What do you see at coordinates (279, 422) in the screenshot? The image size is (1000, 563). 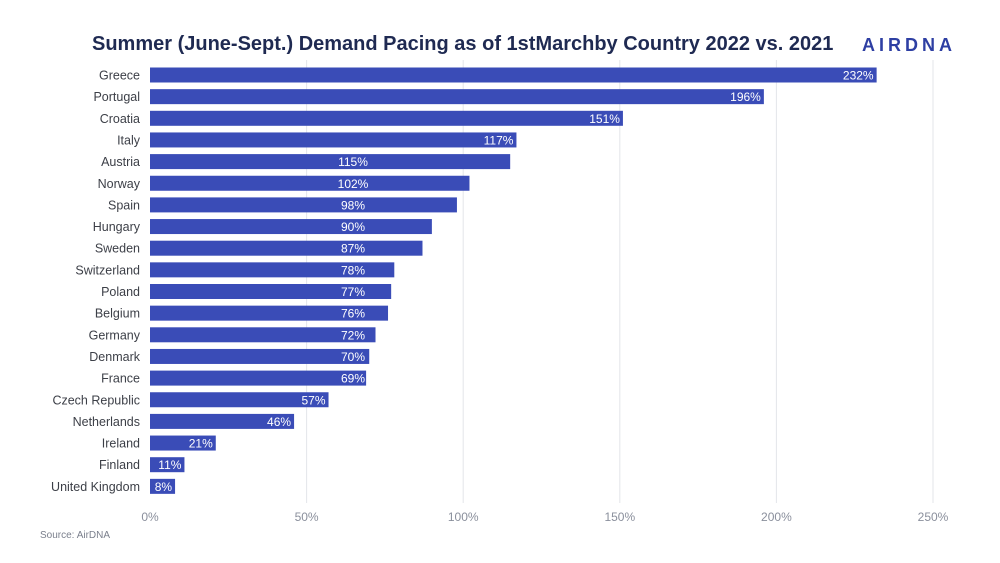 I see `value-label: 46%` at bounding box center [279, 422].